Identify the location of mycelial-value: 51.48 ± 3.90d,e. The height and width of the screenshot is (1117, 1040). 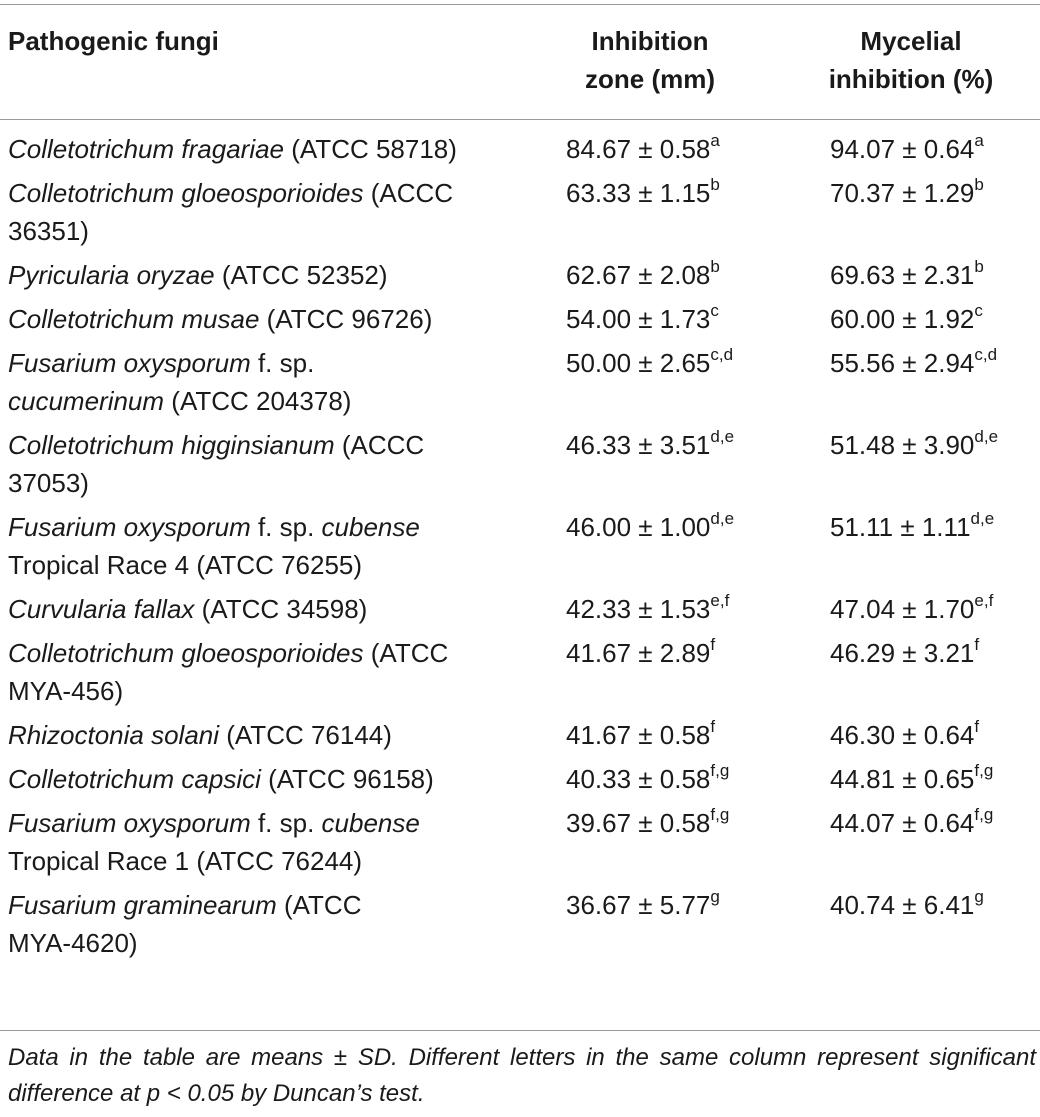
(914, 443).